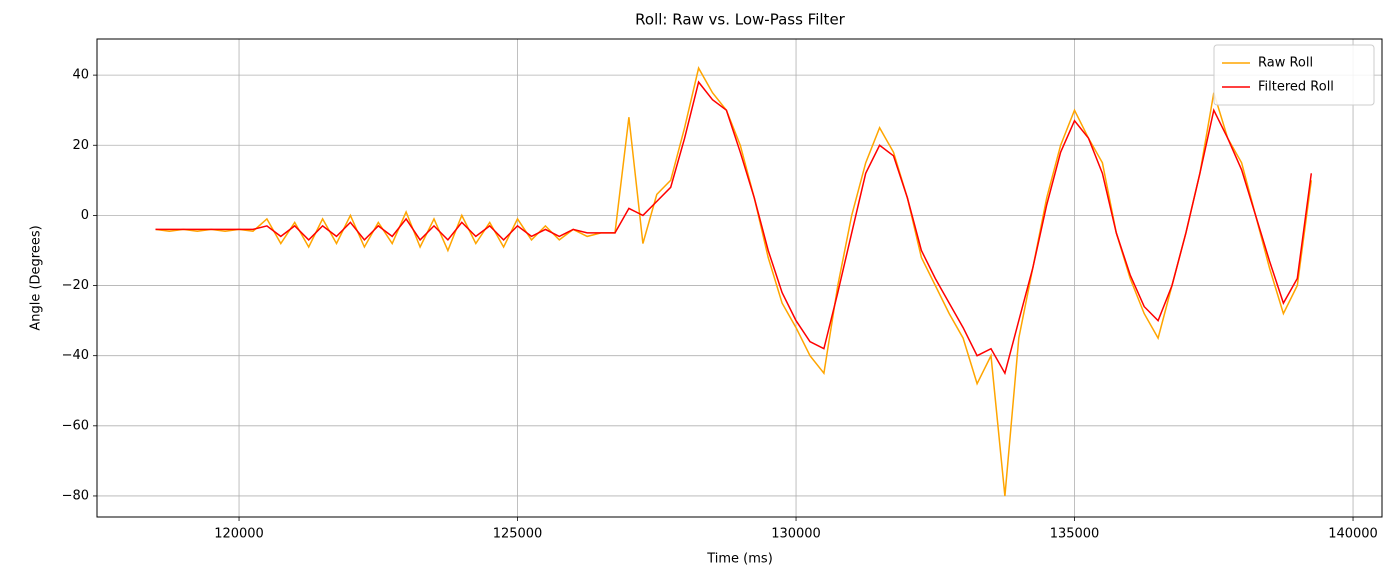 The image size is (1400, 577). Describe the element at coordinates (239, 534) in the screenshot. I see `x-tick-label: 120000` at that location.